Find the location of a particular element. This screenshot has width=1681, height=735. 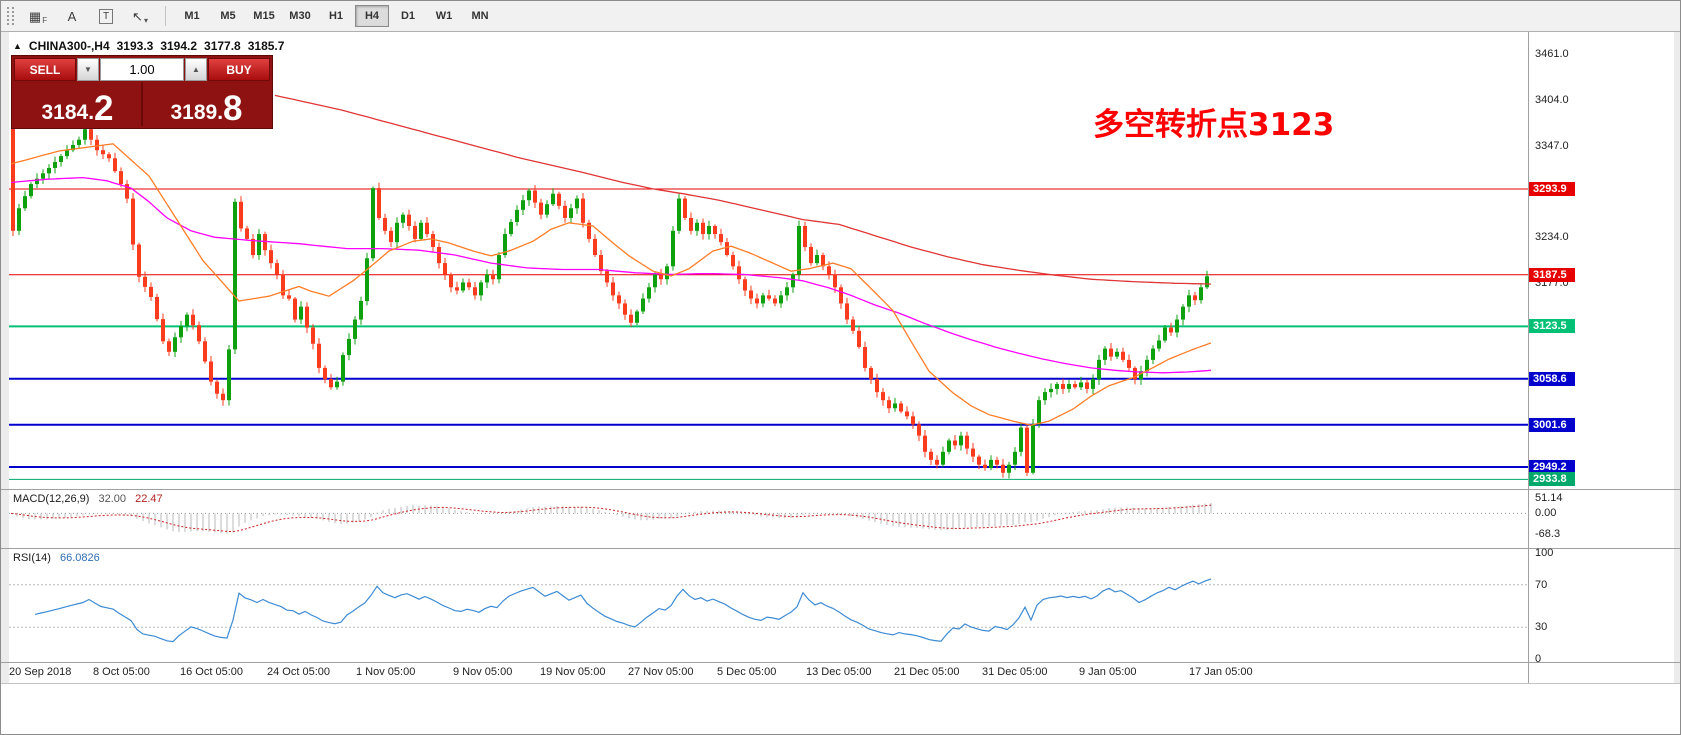

timeframe-buttons-group: M1 M5 M15 M30 H1 H4 D1 W1 MN is located at coordinates (336, 16).